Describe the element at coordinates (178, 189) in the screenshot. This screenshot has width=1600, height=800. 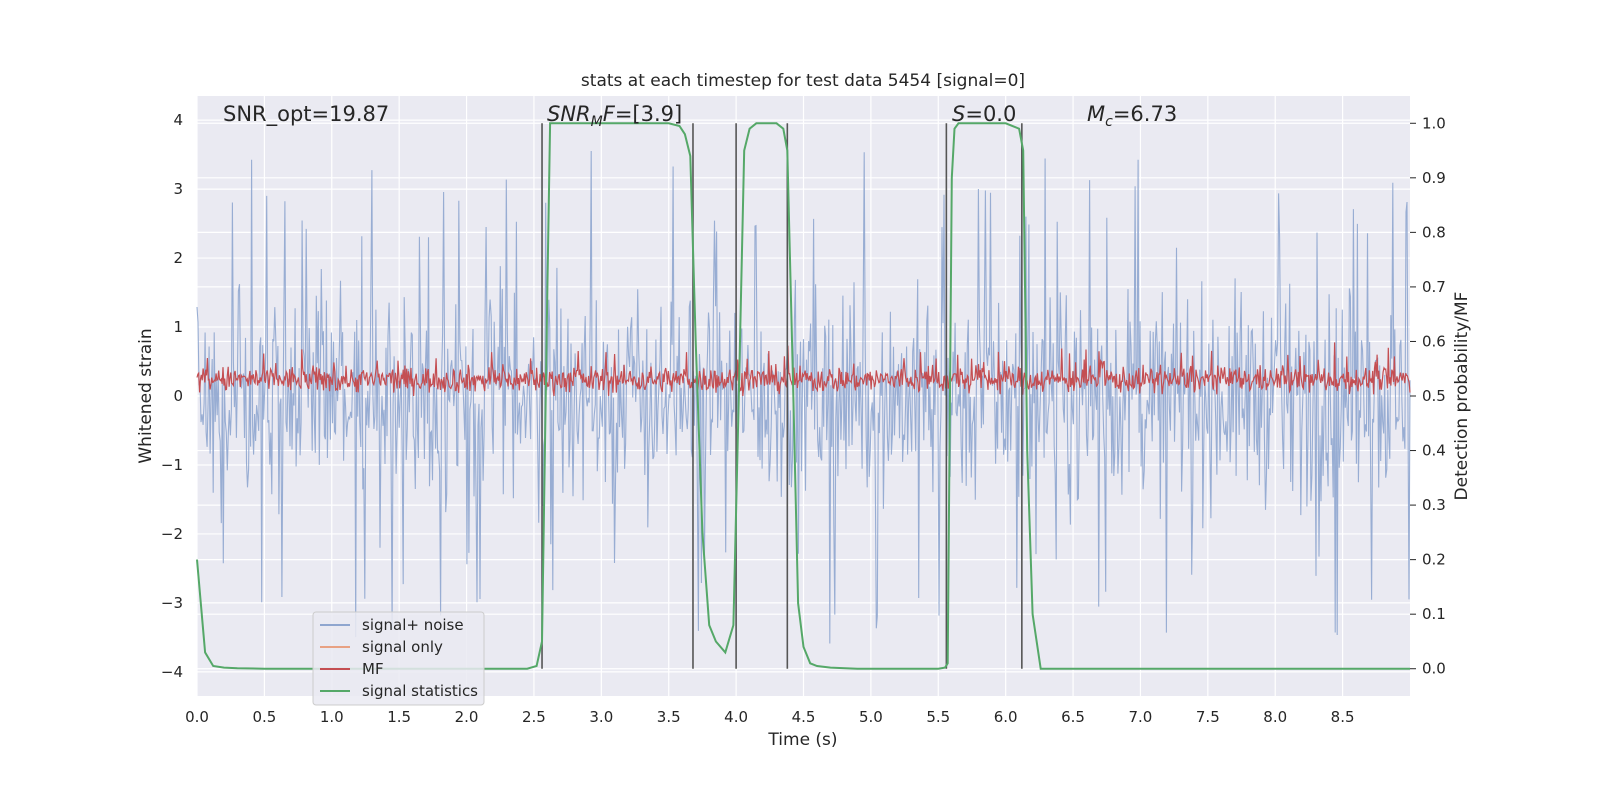
I see `y-tick-label-left: 3` at that location.